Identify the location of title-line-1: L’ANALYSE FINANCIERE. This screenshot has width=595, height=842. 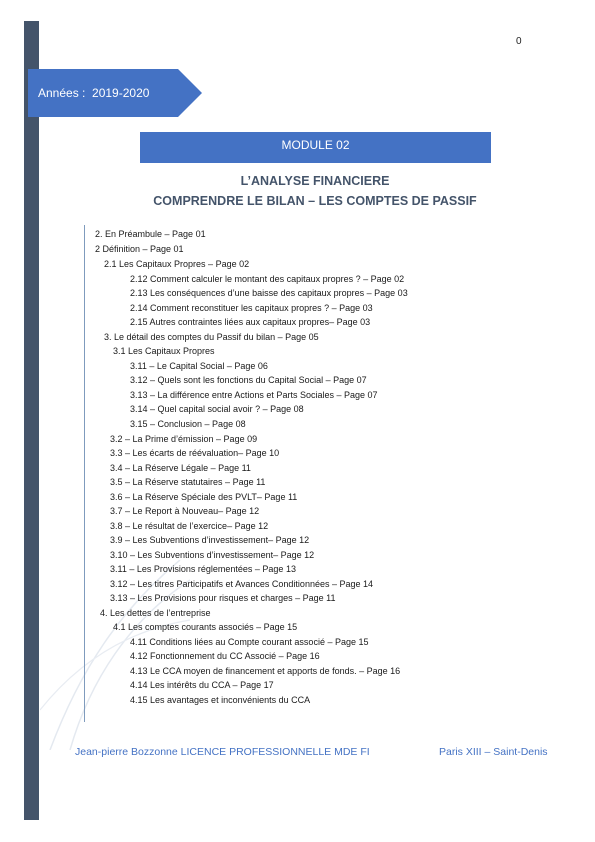
(315, 181).